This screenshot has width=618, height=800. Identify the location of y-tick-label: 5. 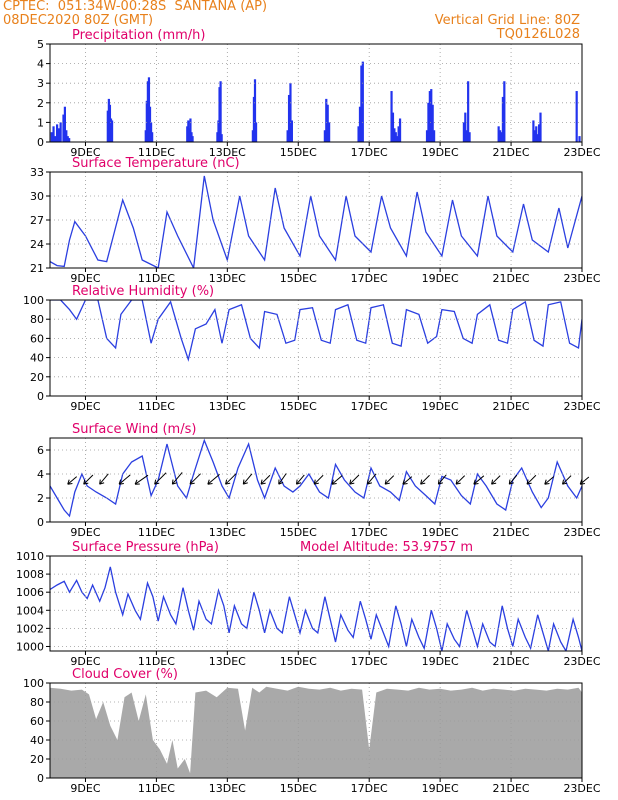
(40, 44).